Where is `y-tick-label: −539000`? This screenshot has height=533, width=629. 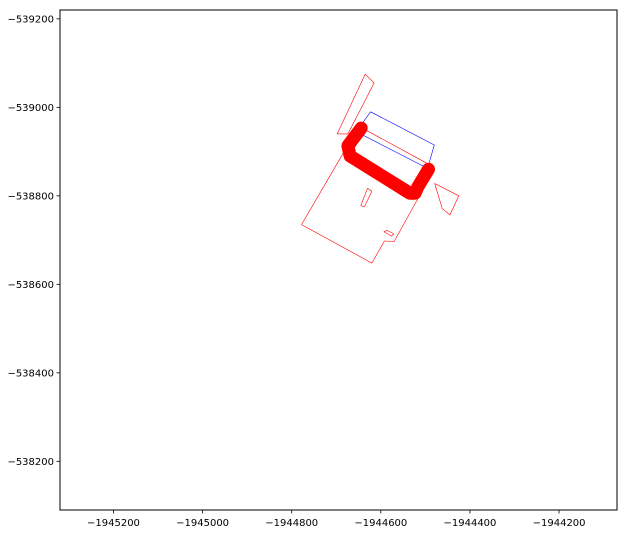 y-tick-label: −539000 is located at coordinates (30, 108).